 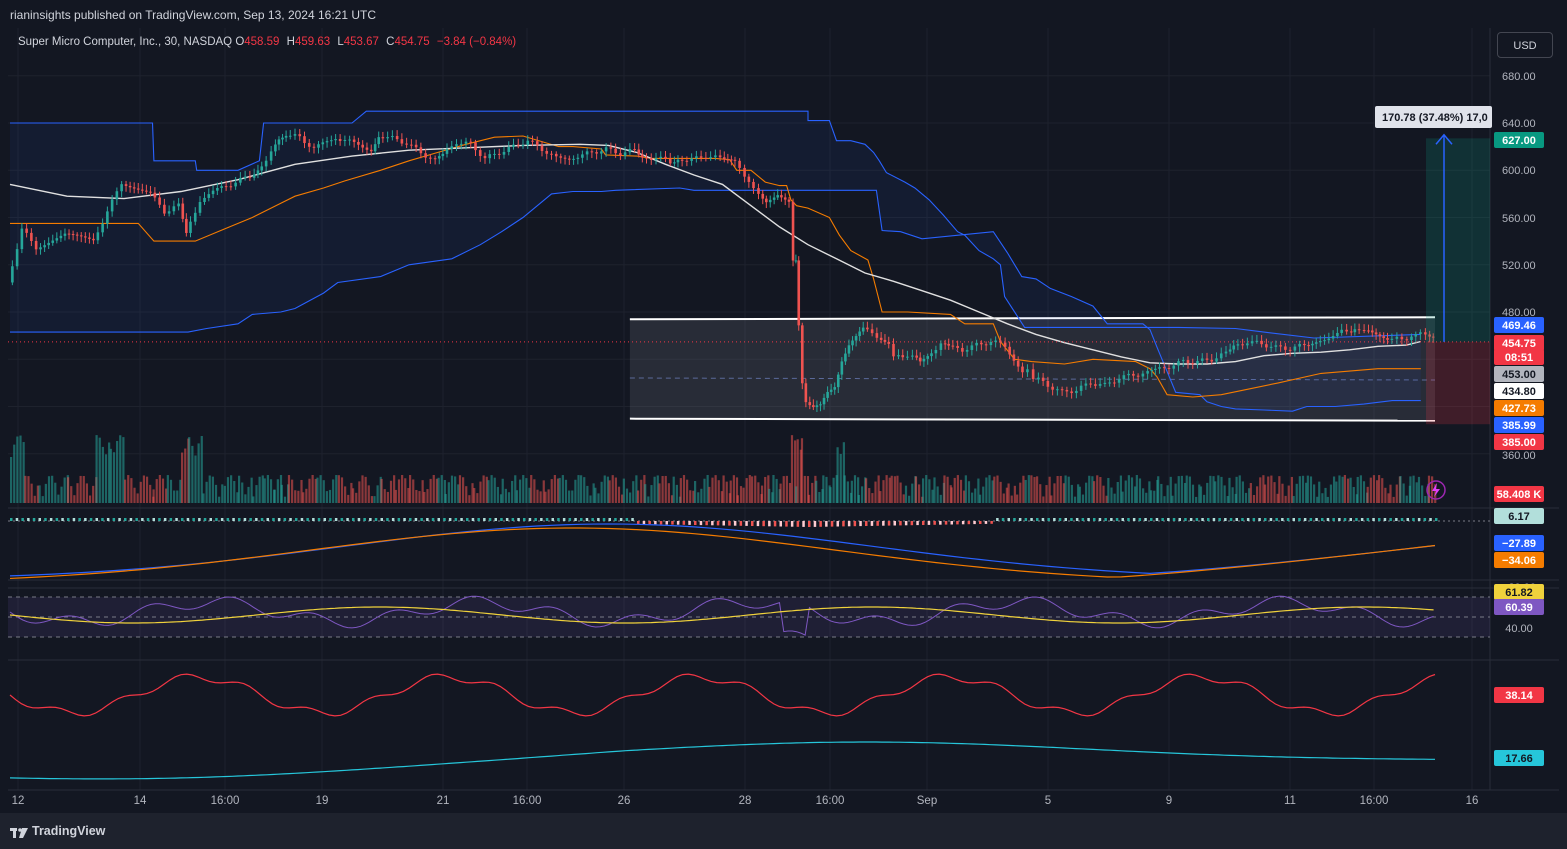 What do you see at coordinates (783, 831) in the screenshot?
I see `footer-bar` at bounding box center [783, 831].